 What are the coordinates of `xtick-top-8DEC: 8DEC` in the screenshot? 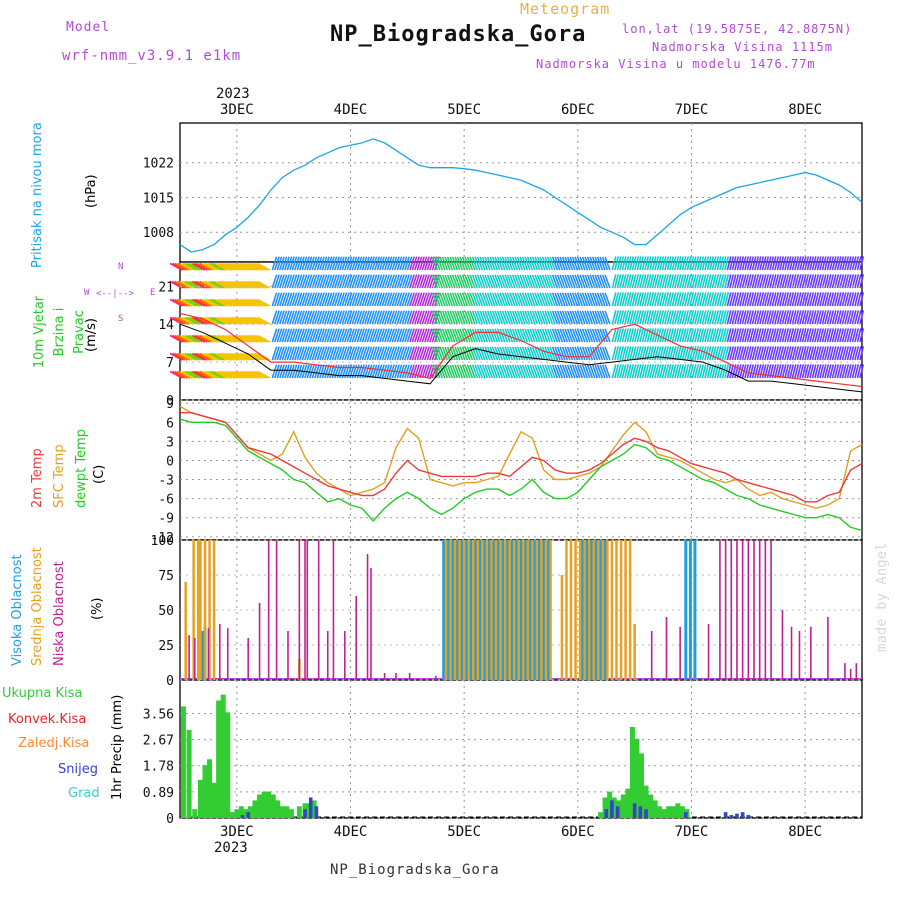 It's located at (805, 110).